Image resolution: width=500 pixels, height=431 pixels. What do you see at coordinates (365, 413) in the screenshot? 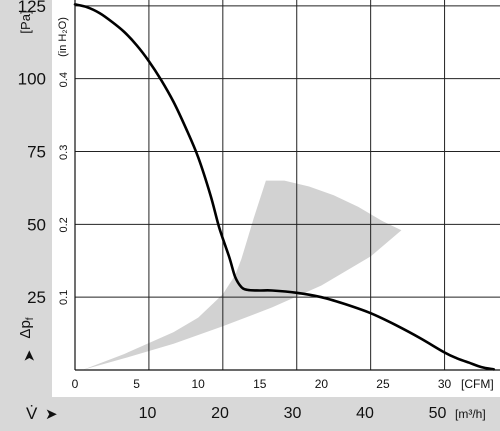
I see `x-tick-m3h-40: 40` at bounding box center [365, 413].